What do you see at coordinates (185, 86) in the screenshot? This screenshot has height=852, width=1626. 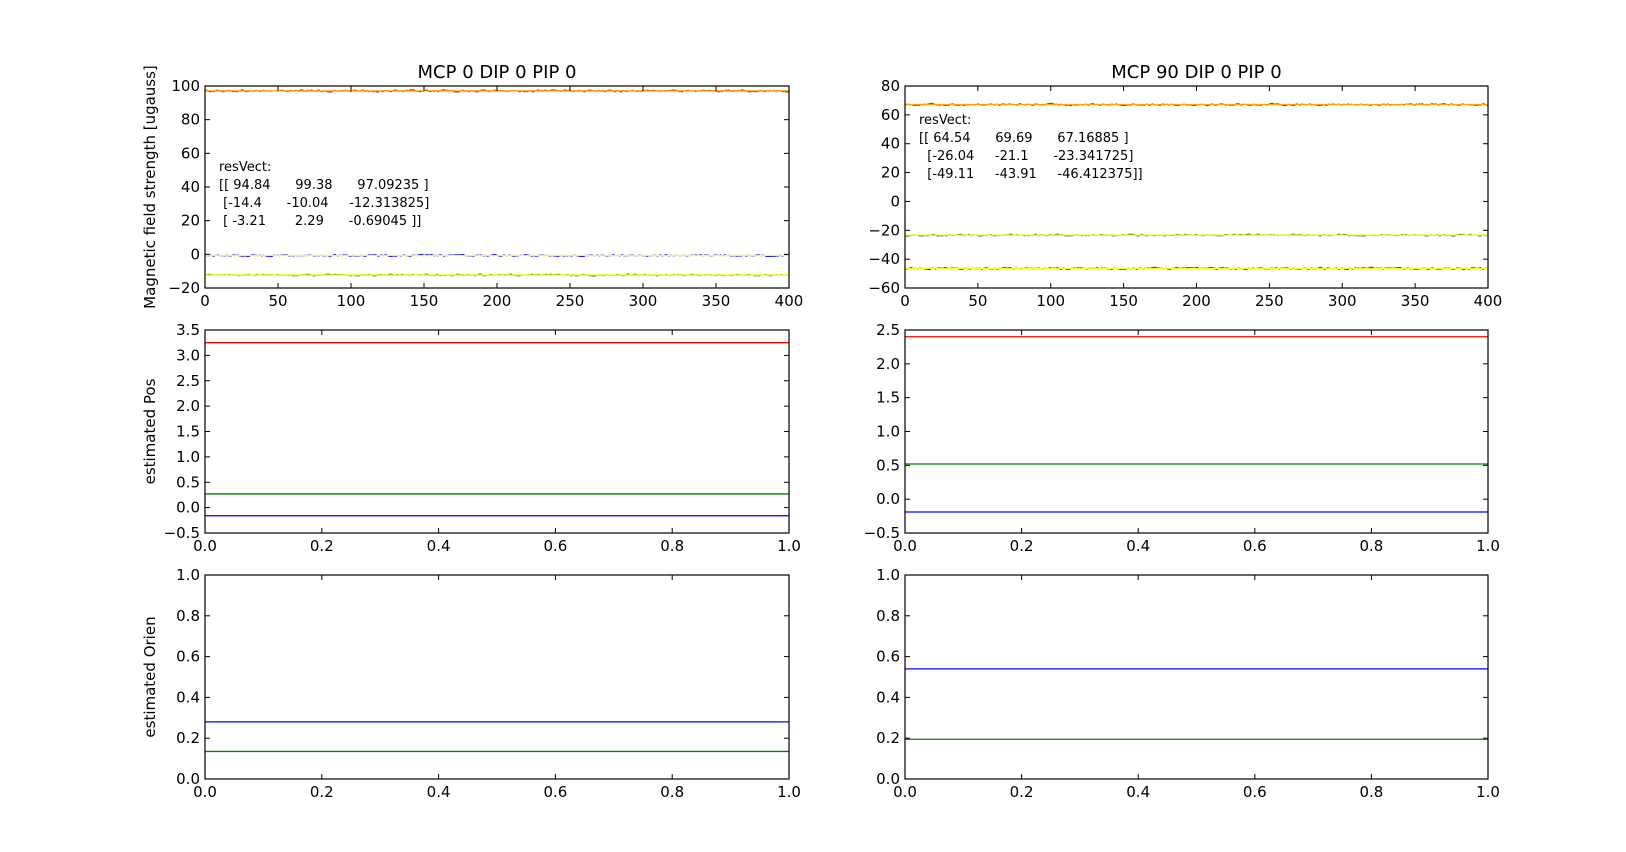 I see `y-tick-label: 100` at bounding box center [185, 86].